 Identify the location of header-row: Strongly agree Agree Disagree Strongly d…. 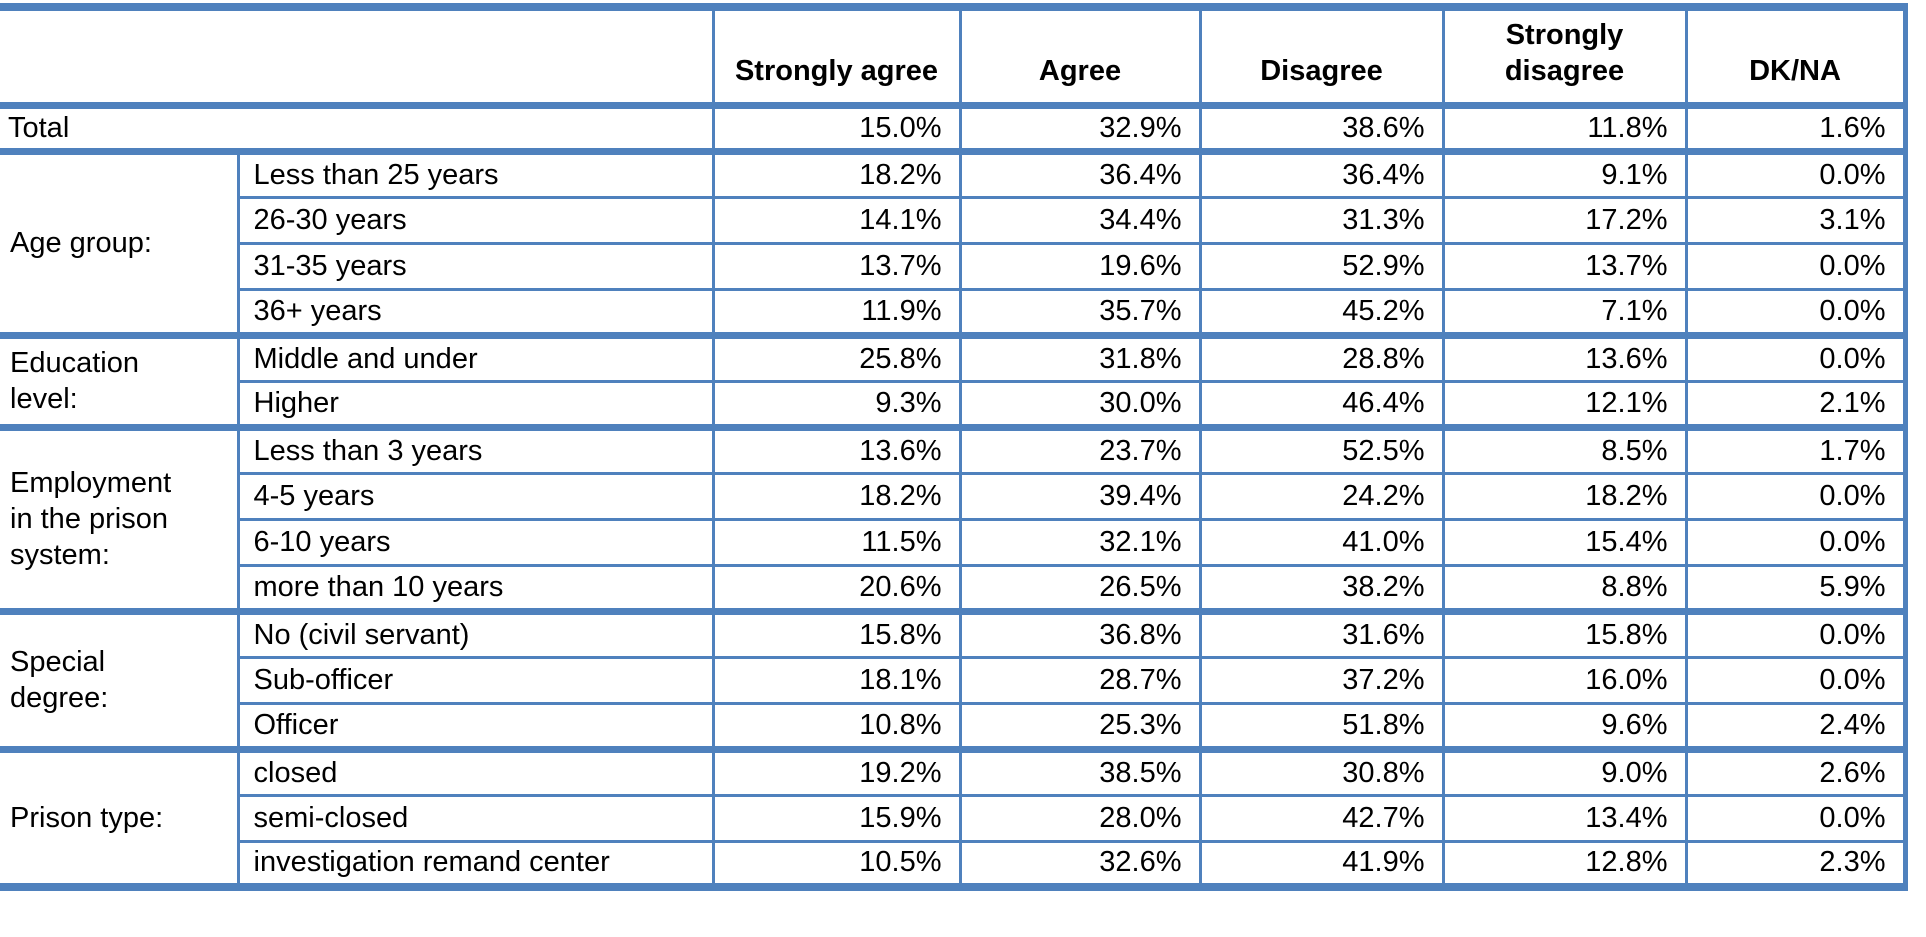
(953, 57).